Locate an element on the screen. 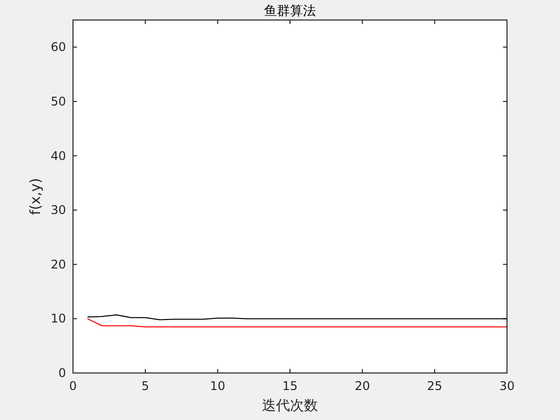 This screenshot has height=420, width=560. x-tick-label: 30 is located at coordinates (507, 386).